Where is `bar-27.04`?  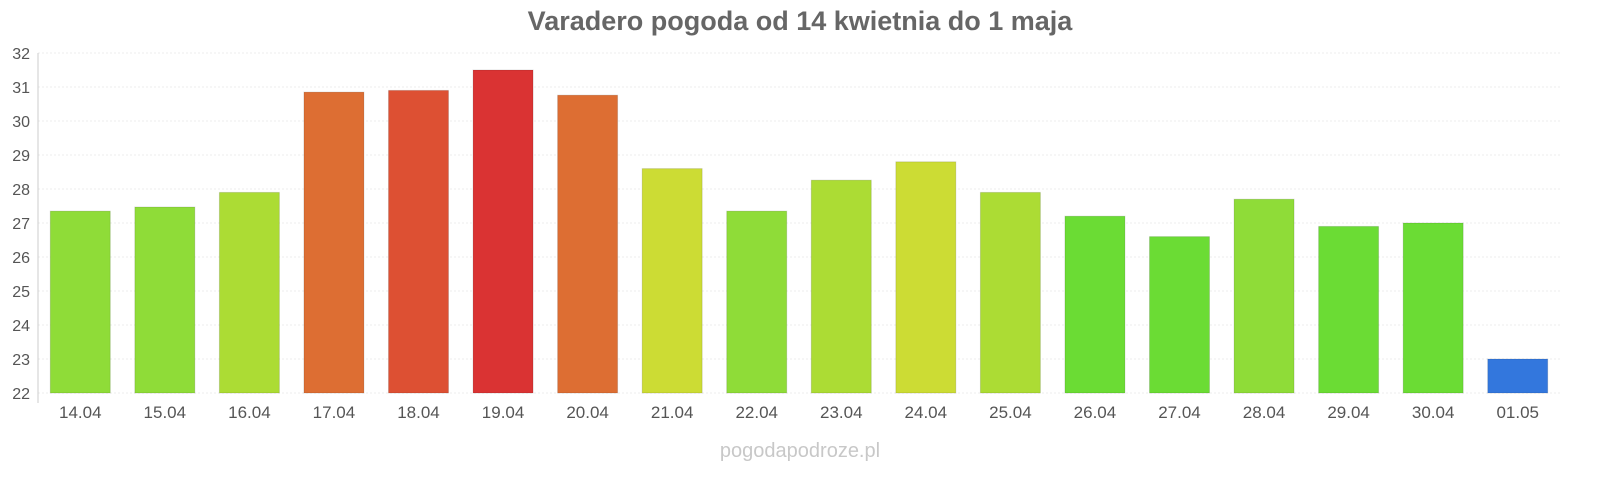 bar-27.04 is located at coordinates (1179, 315).